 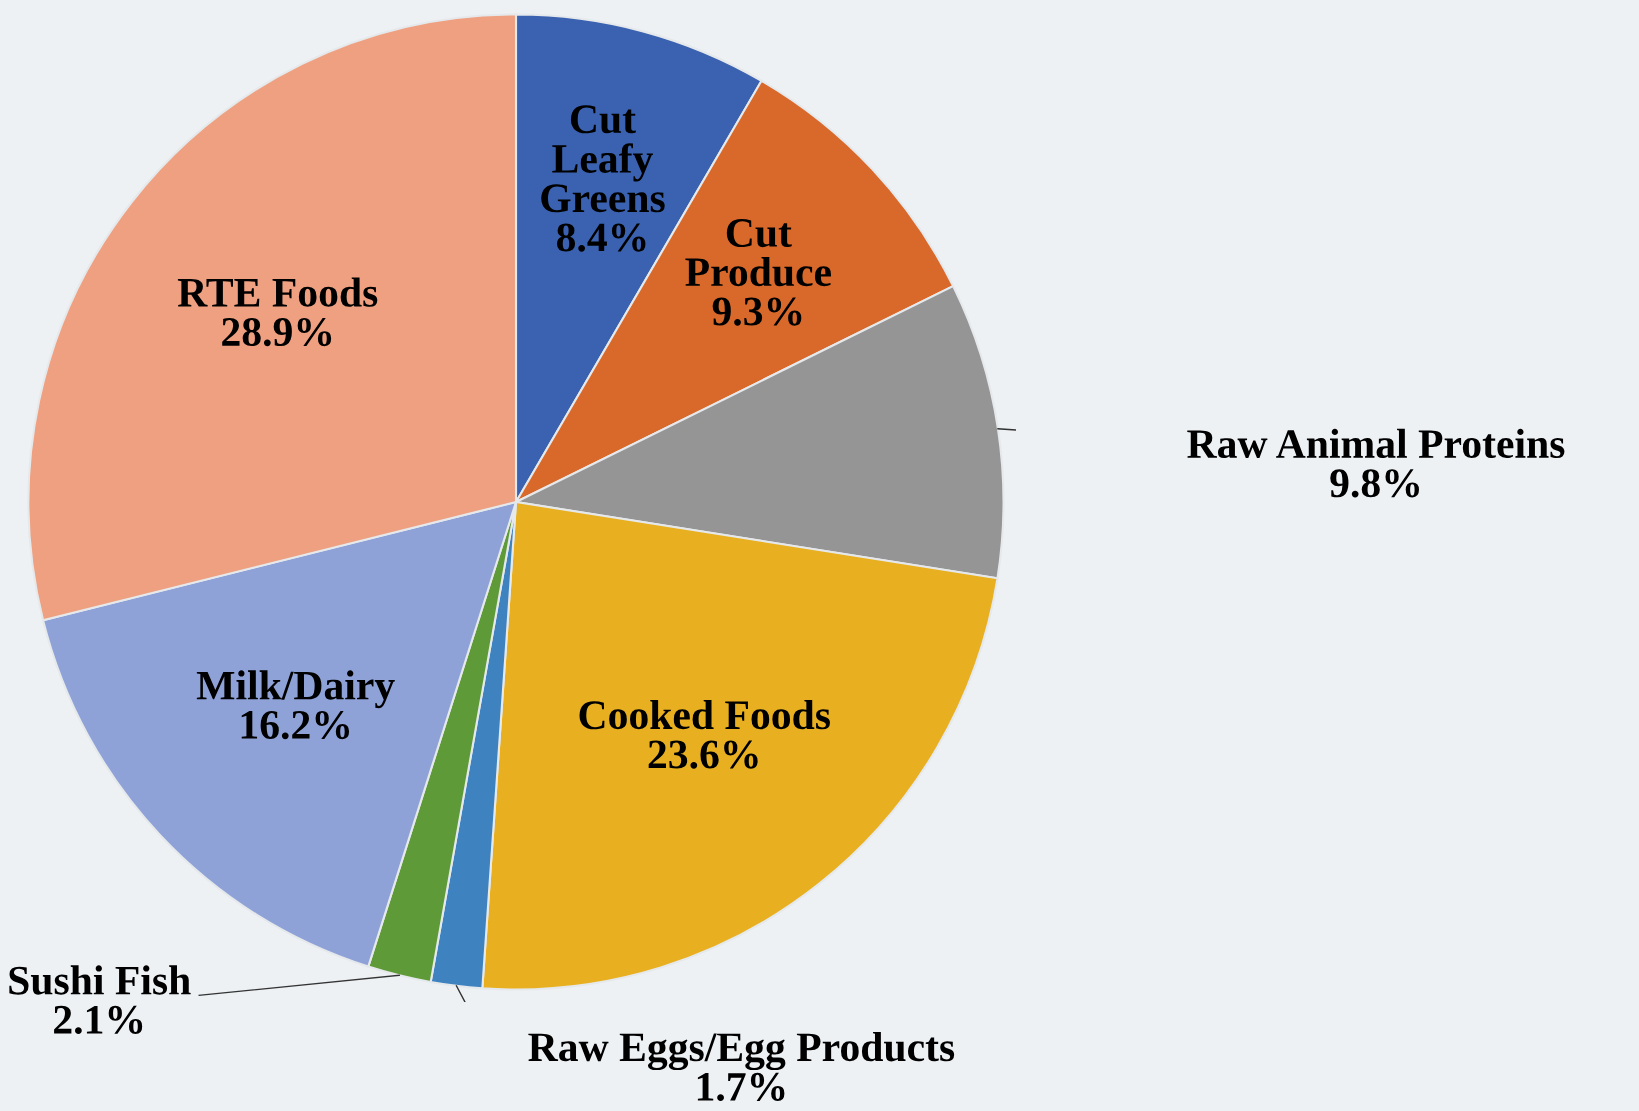 What do you see at coordinates (757, 311) in the screenshot?
I see `data-label: 9.3%` at bounding box center [757, 311].